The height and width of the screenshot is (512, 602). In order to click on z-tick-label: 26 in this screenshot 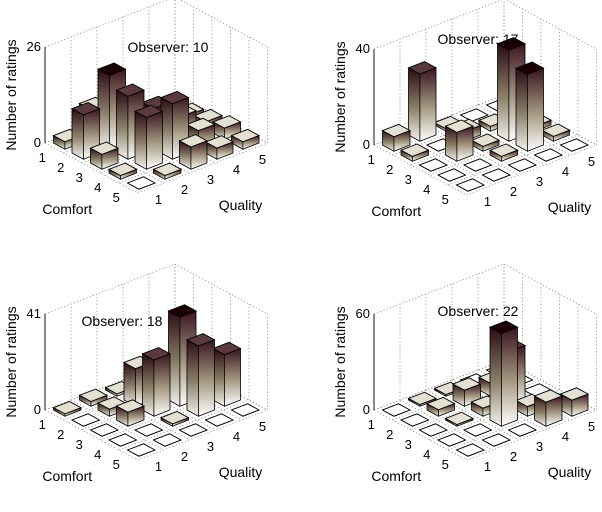, I will do `click(34, 46)`.